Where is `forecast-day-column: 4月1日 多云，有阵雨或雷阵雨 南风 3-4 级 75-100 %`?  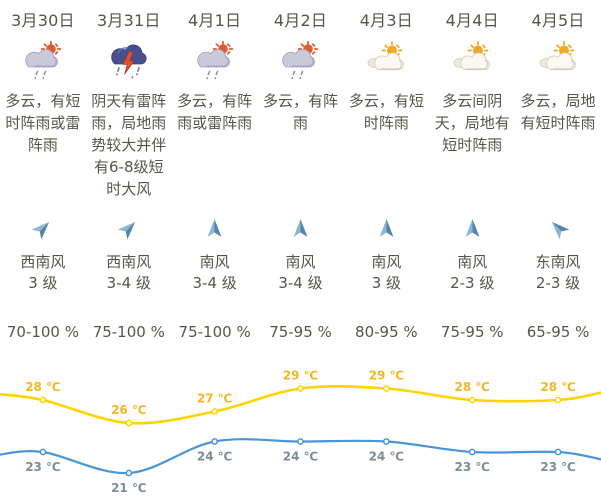
forecast-day-column: 4月1日 多云，有阵雨或雷阵雨 南风 3-4 级 75-100 % is located at coordinates (215, 172).